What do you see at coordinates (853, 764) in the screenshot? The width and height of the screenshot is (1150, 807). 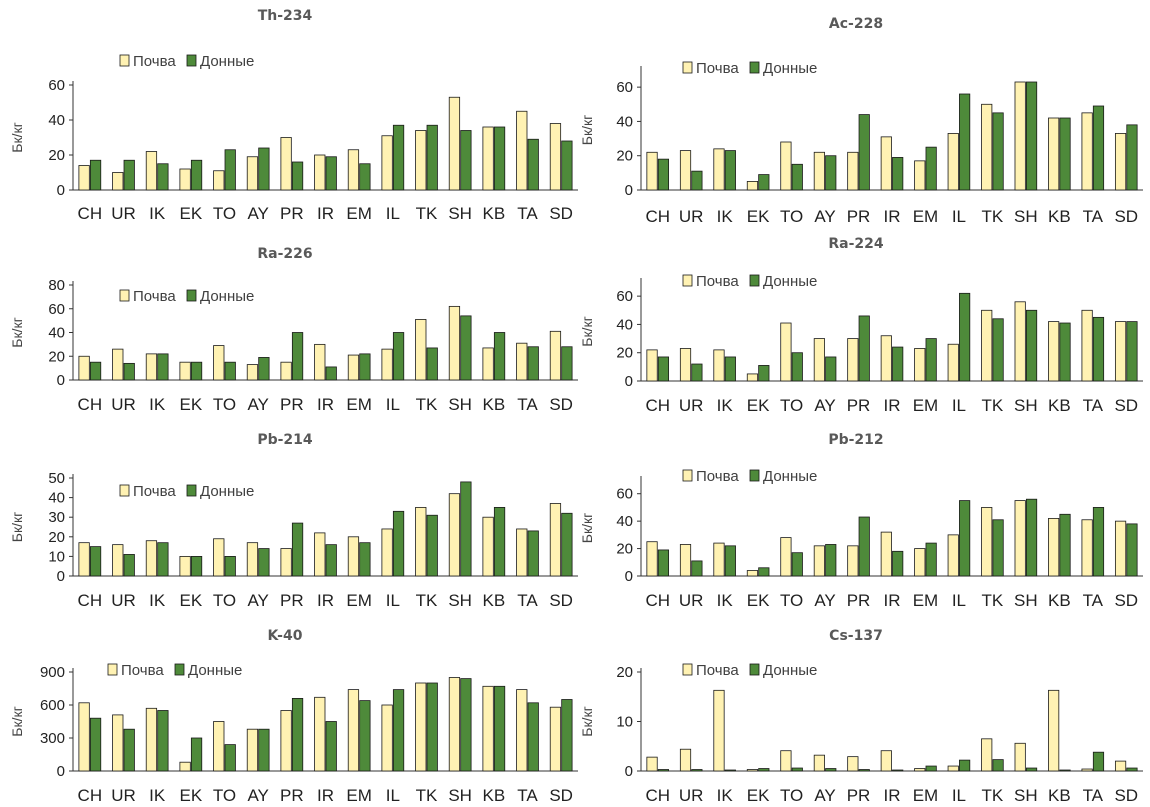 I see `bar-soil-pr` at bounding box center [853, 764].